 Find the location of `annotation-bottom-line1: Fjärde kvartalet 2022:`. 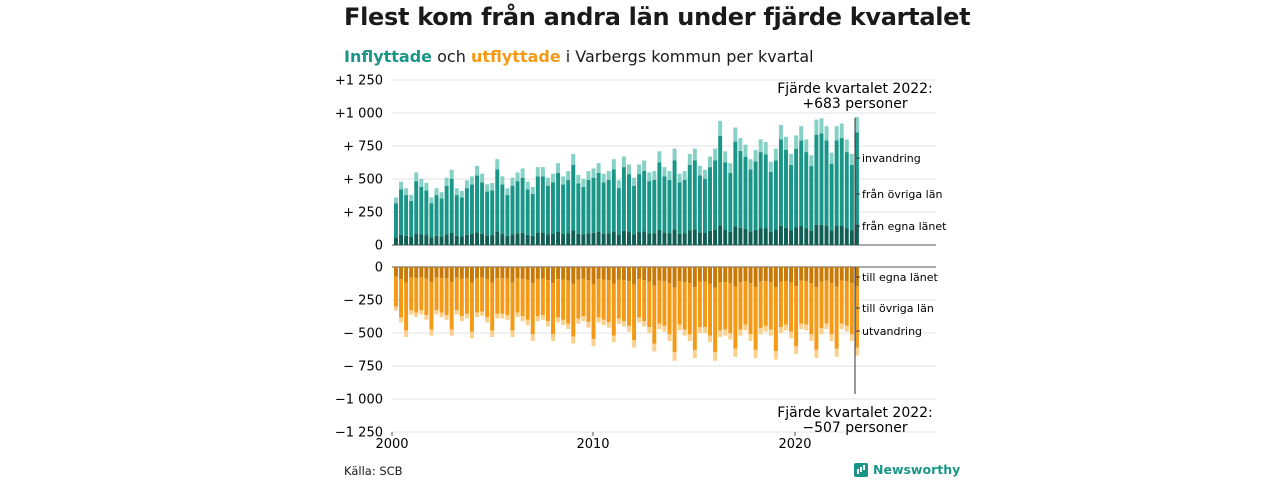

annotation-bottom-line1: Fjärde kvartalet 2022: is located at coordinates (855, 413).